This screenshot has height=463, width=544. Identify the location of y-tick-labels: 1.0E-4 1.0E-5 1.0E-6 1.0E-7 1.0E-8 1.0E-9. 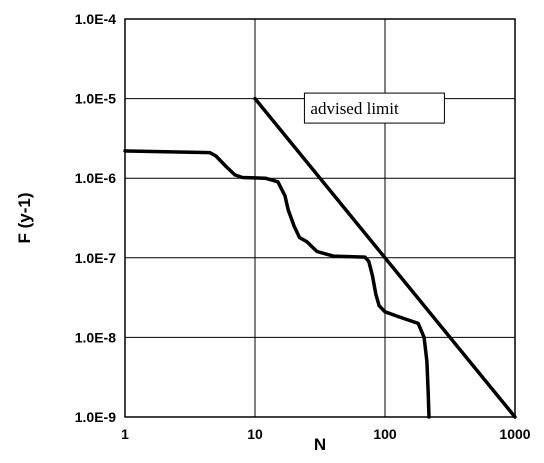
(95, 218).